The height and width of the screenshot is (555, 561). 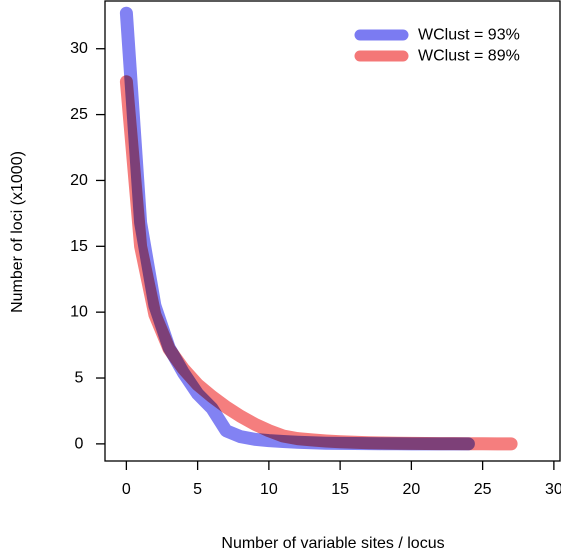 What do you see at coordinates (79, 48) in the screenshot?
I see `y-tick-label: 30` at bounding box center [79, 48].